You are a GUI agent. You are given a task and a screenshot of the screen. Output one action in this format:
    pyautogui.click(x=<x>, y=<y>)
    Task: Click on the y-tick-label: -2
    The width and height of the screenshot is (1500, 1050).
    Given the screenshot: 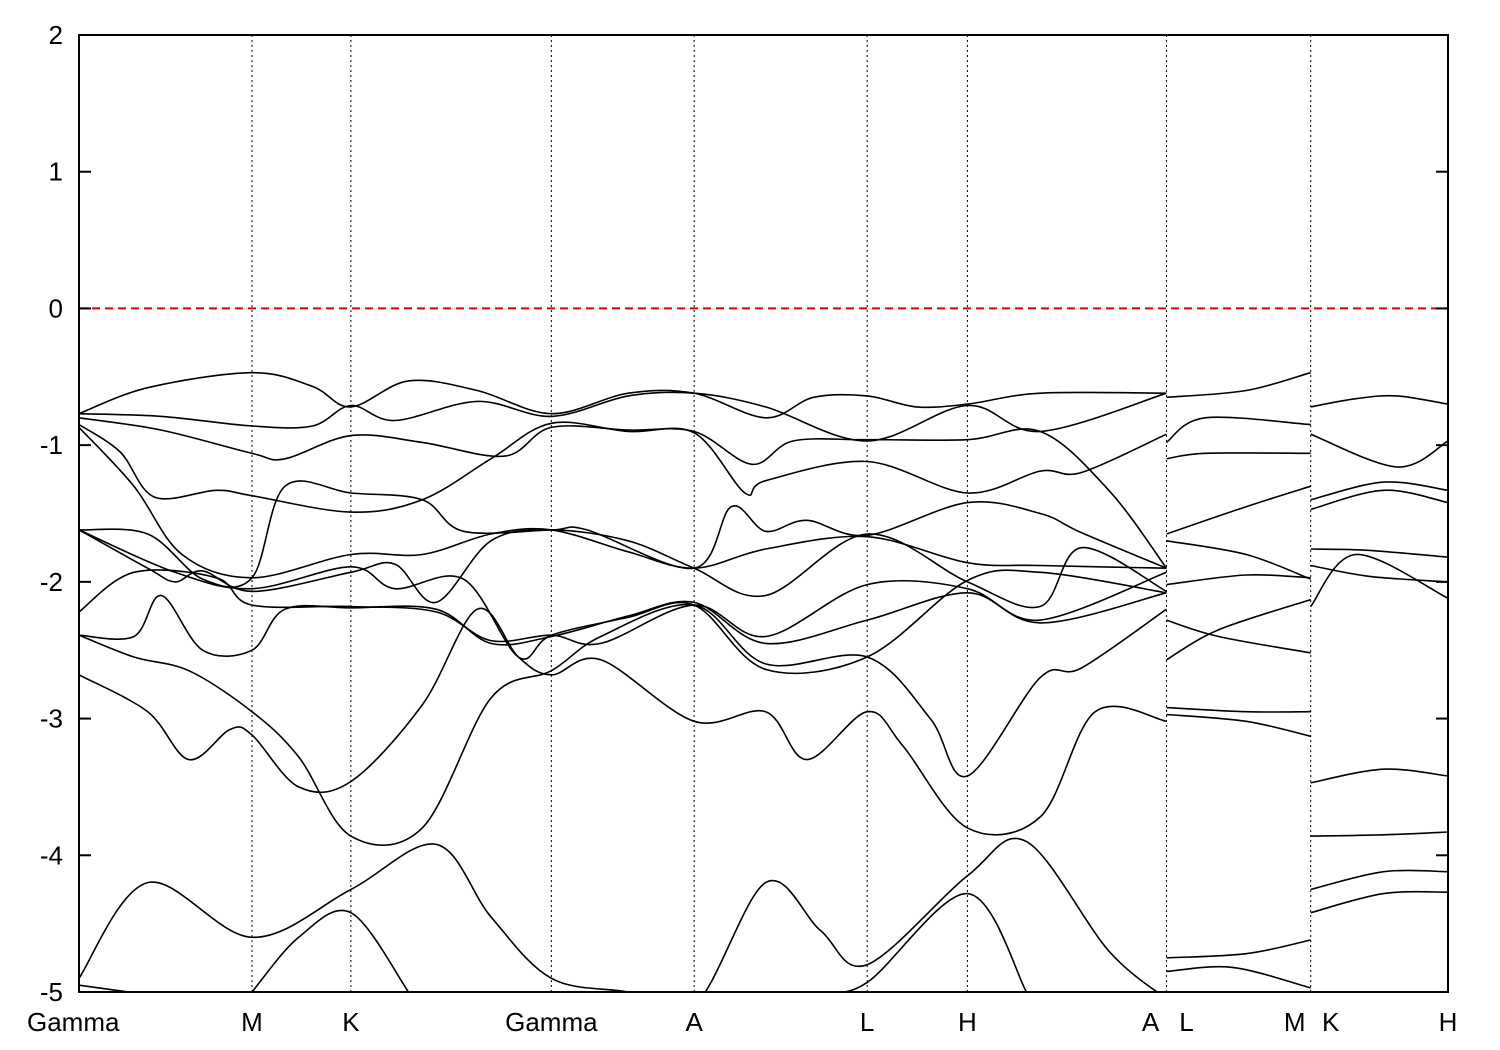 What is the action you would take?
    pyautogui.click(x=51, y=582)
    